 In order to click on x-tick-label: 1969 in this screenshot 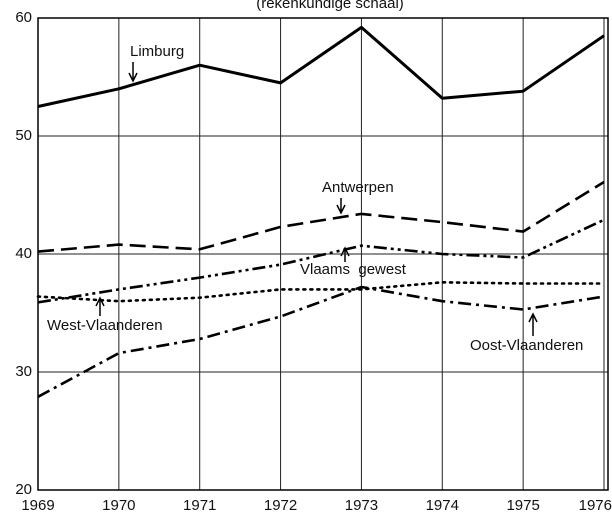, I will do `click(37, 505)`.